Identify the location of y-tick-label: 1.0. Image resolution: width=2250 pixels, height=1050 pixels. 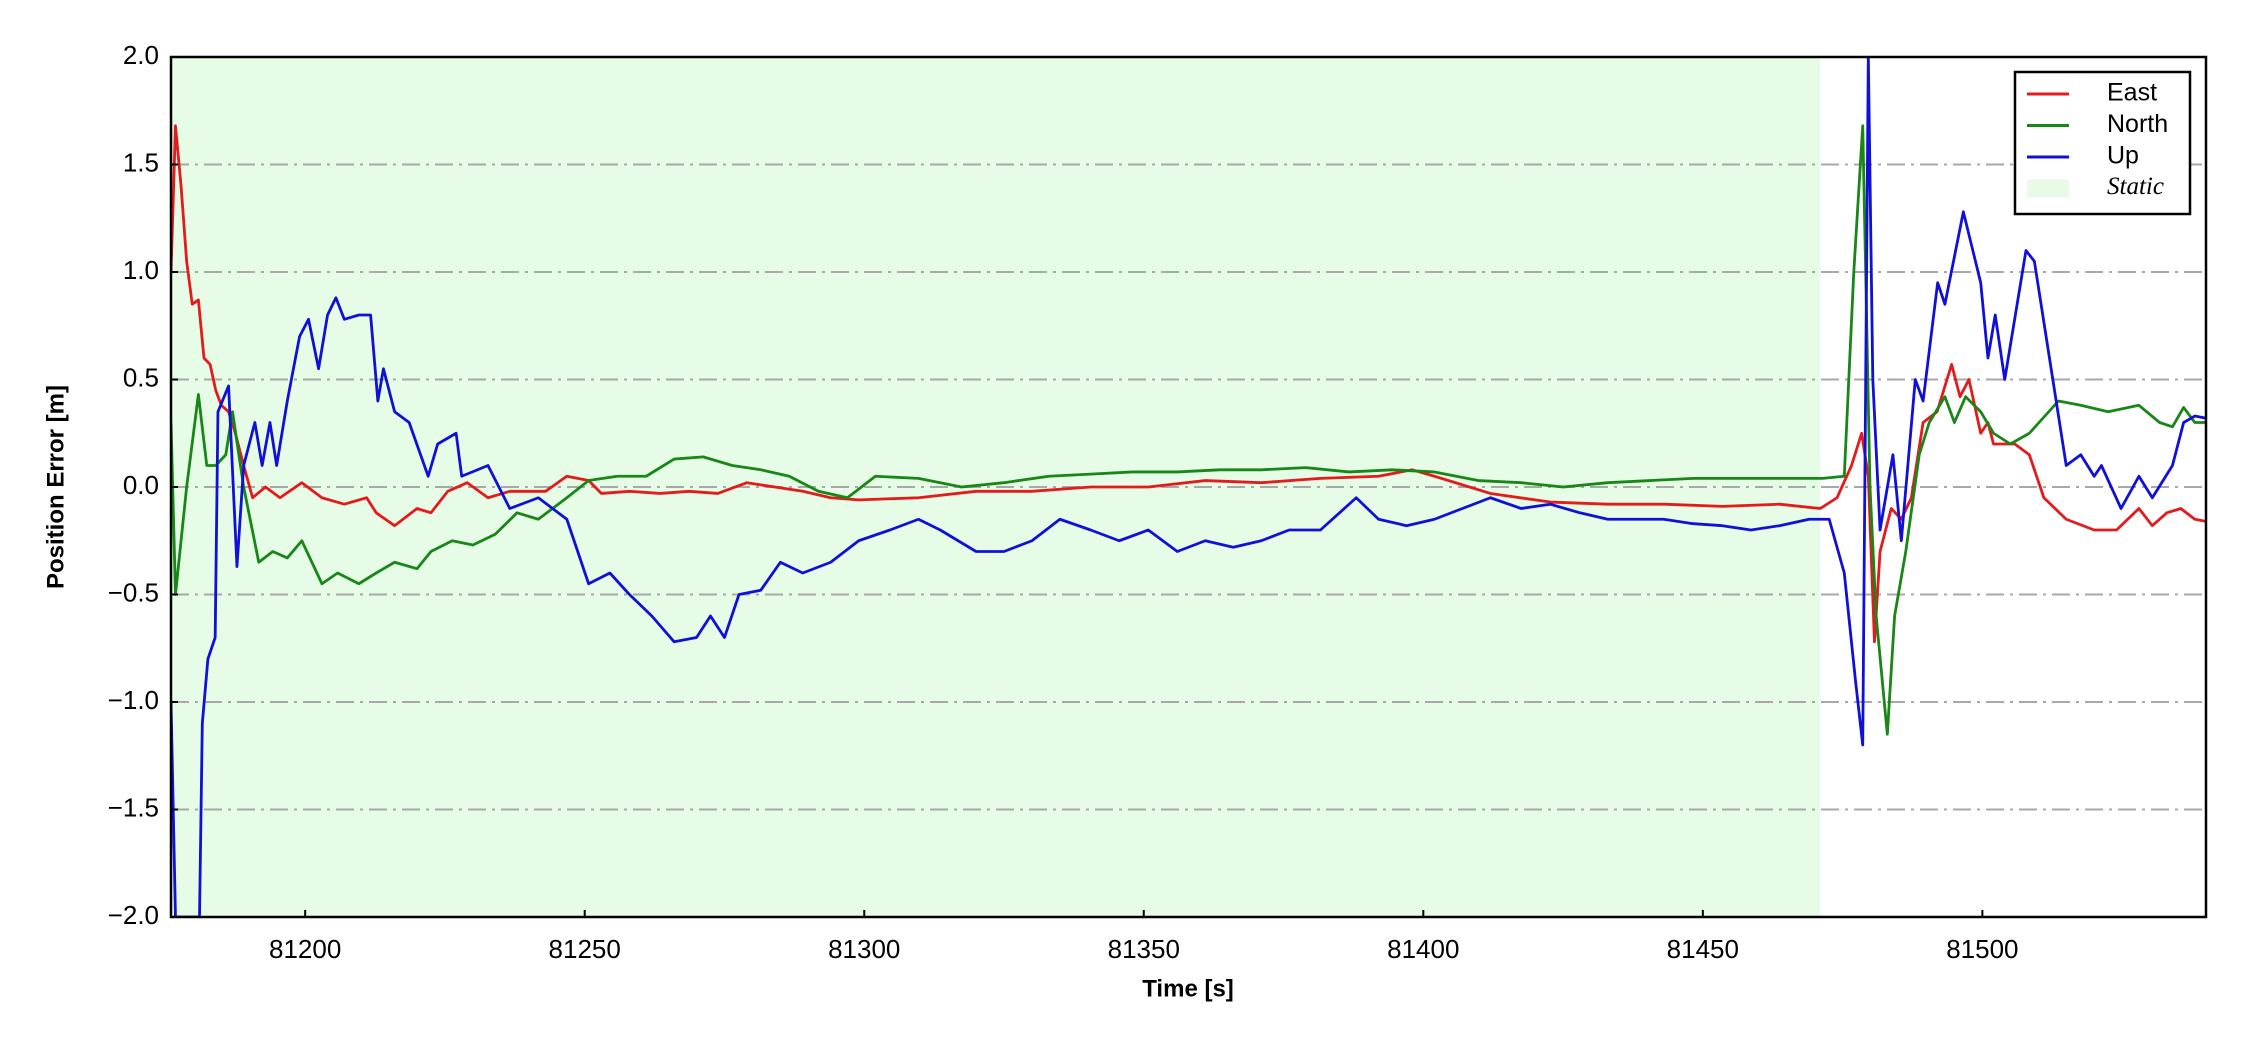
(141, 270).